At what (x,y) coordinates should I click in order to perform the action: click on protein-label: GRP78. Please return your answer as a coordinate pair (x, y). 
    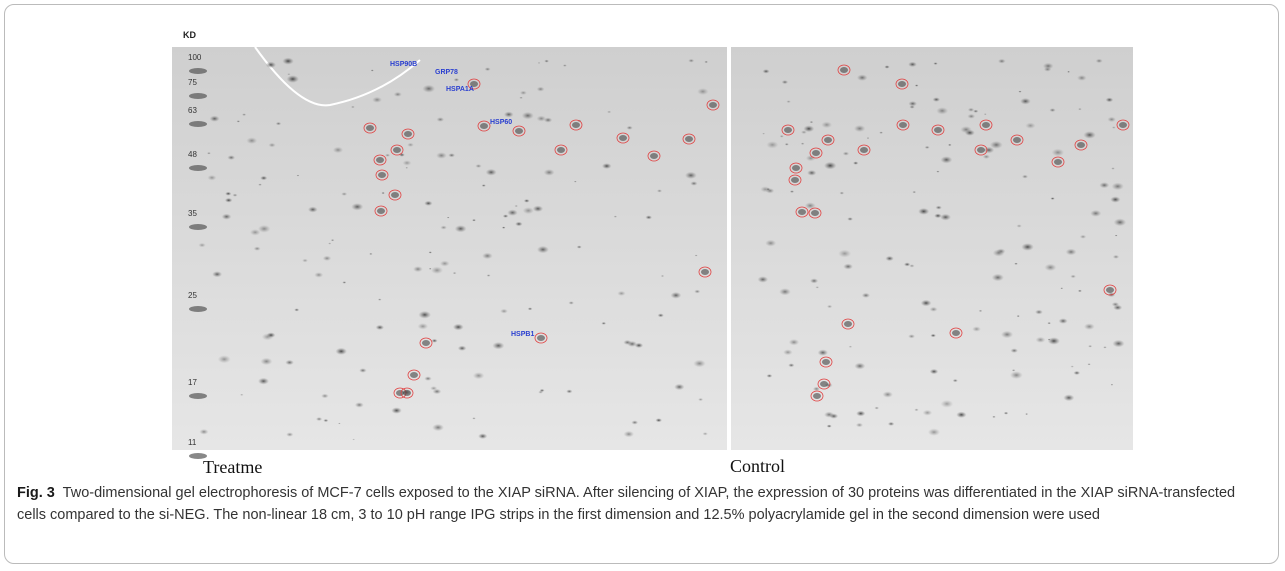
    Looking at the image, I should click on (446, 72).